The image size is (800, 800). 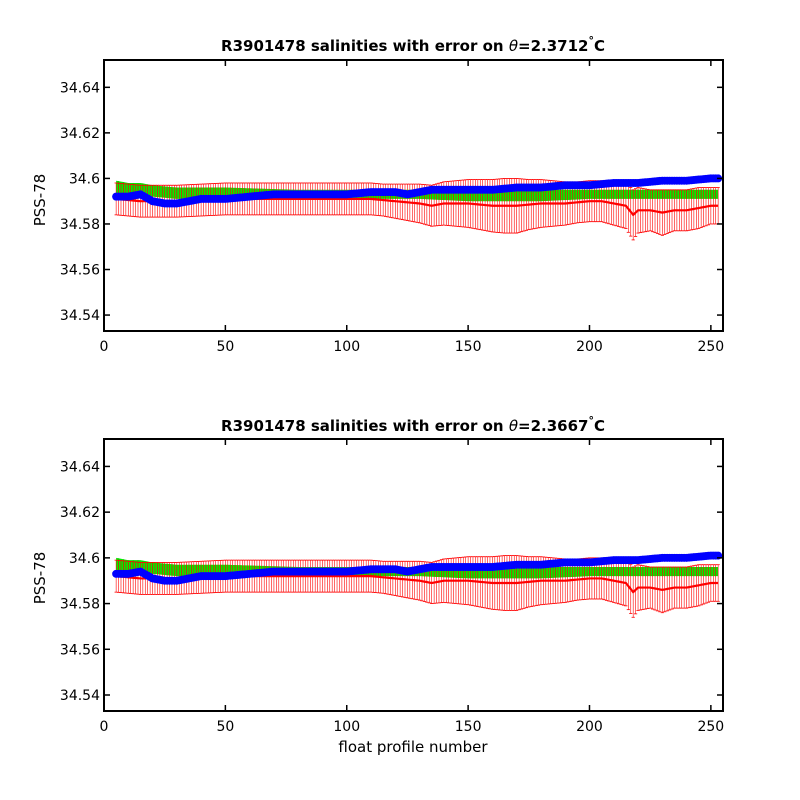 What do you see at coordinates (40, 578) in the screenshot?
I see `bottom-chart-ylabel: PSS-78` at bounding box center [40, 578].